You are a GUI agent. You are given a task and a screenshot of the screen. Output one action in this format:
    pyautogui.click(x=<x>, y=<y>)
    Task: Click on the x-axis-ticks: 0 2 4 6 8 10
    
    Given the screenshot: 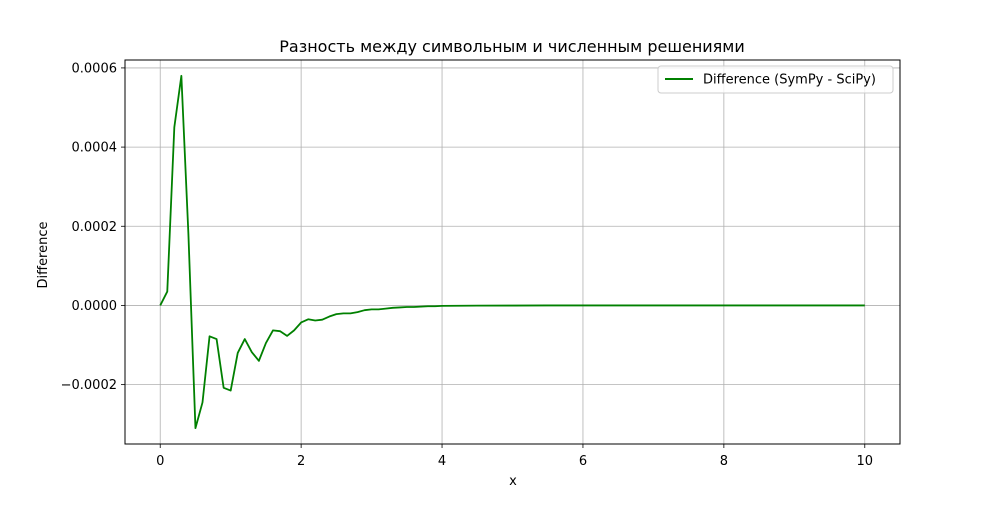 What is the action you would take?
    pyautogui.click(x=514, y=456)
    